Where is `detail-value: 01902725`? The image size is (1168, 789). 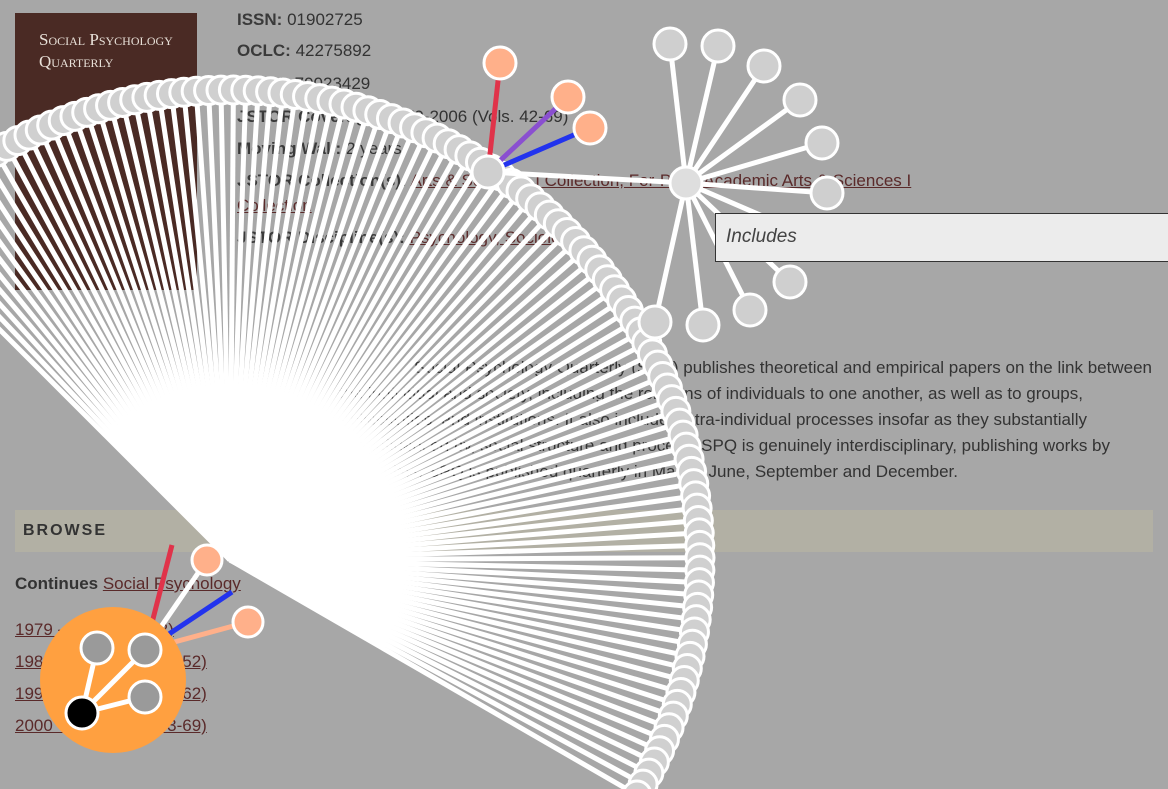 detail-value: 01902725 is located at coordinates (325, 19).